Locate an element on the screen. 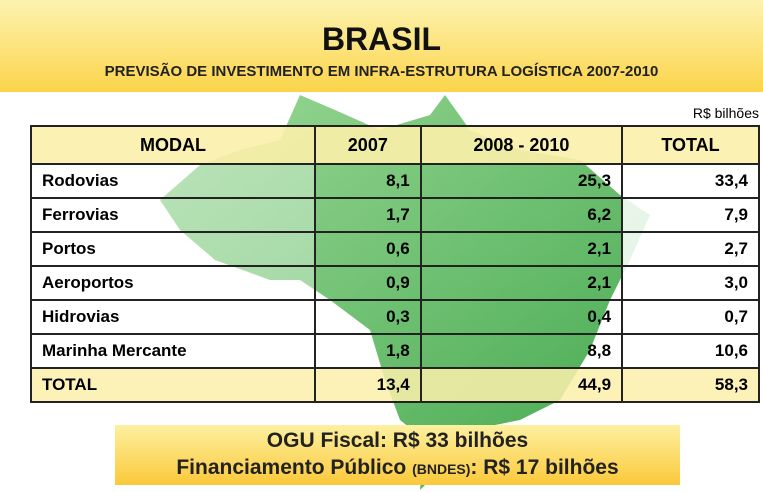 The height and width of the screenshot is (492, 763). cell: 10,6 is located at coordinates (690, 351).